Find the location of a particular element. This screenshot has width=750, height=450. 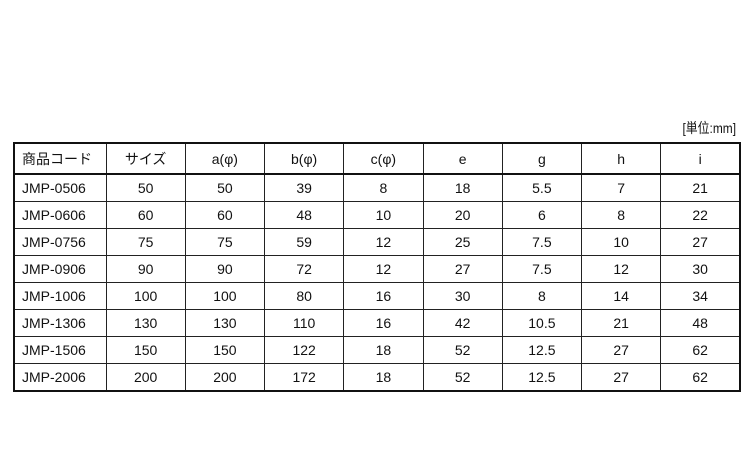

table-cell: 20 is located at coordinates (462, 215).